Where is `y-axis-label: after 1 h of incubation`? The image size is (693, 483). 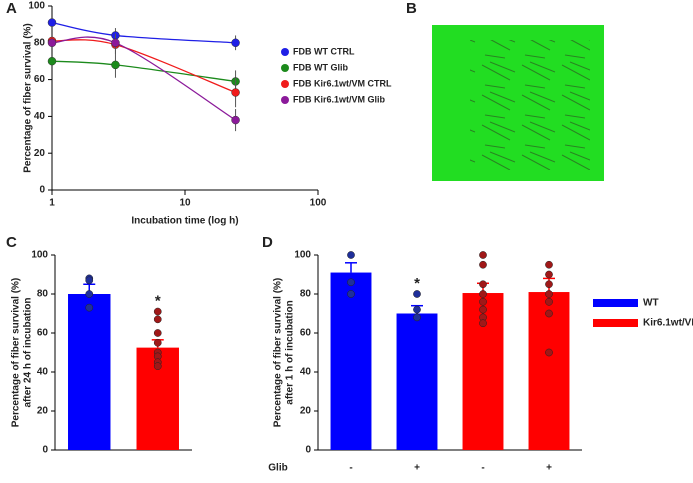
y-axis-label: after 1 h of incubation is located at coordinates (290, 352).